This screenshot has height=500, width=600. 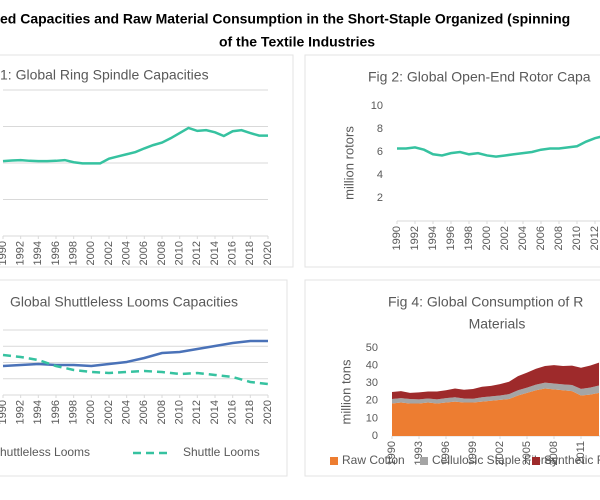 I want to click on legend-label: Shuttle Looms, so click(x=221, y=452).